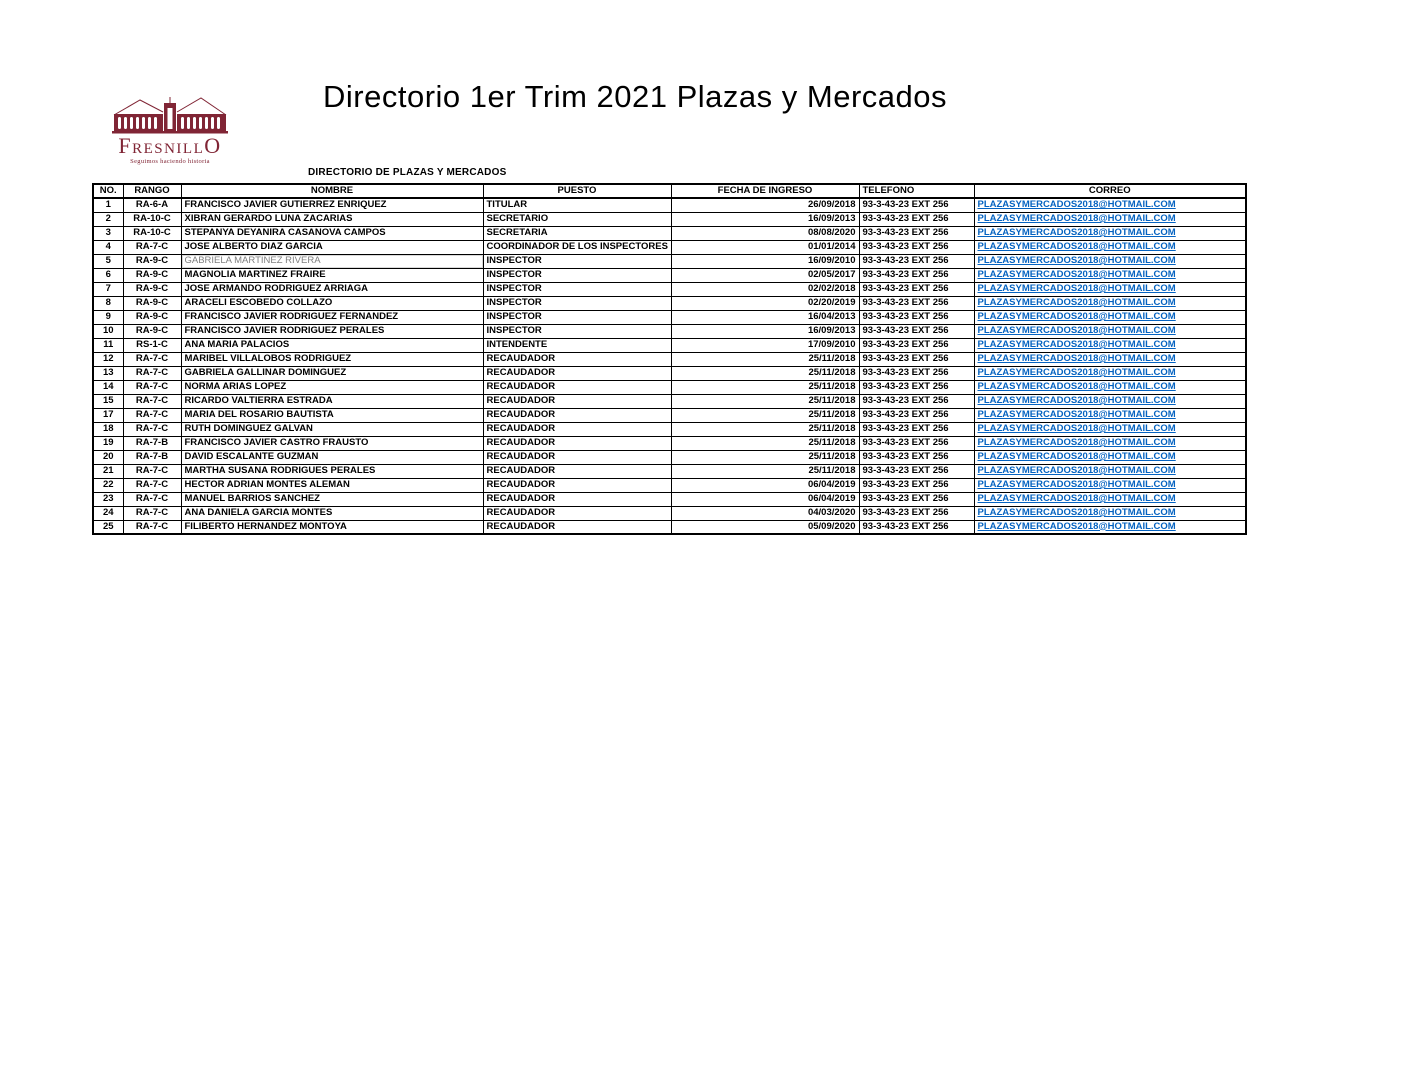 Image resolution: width=1408 pixels, height=1088 pixels. I want to click on employee-name: FRANCISCO JAVIER CASTRO FRAUSTO, so click(276, 442).